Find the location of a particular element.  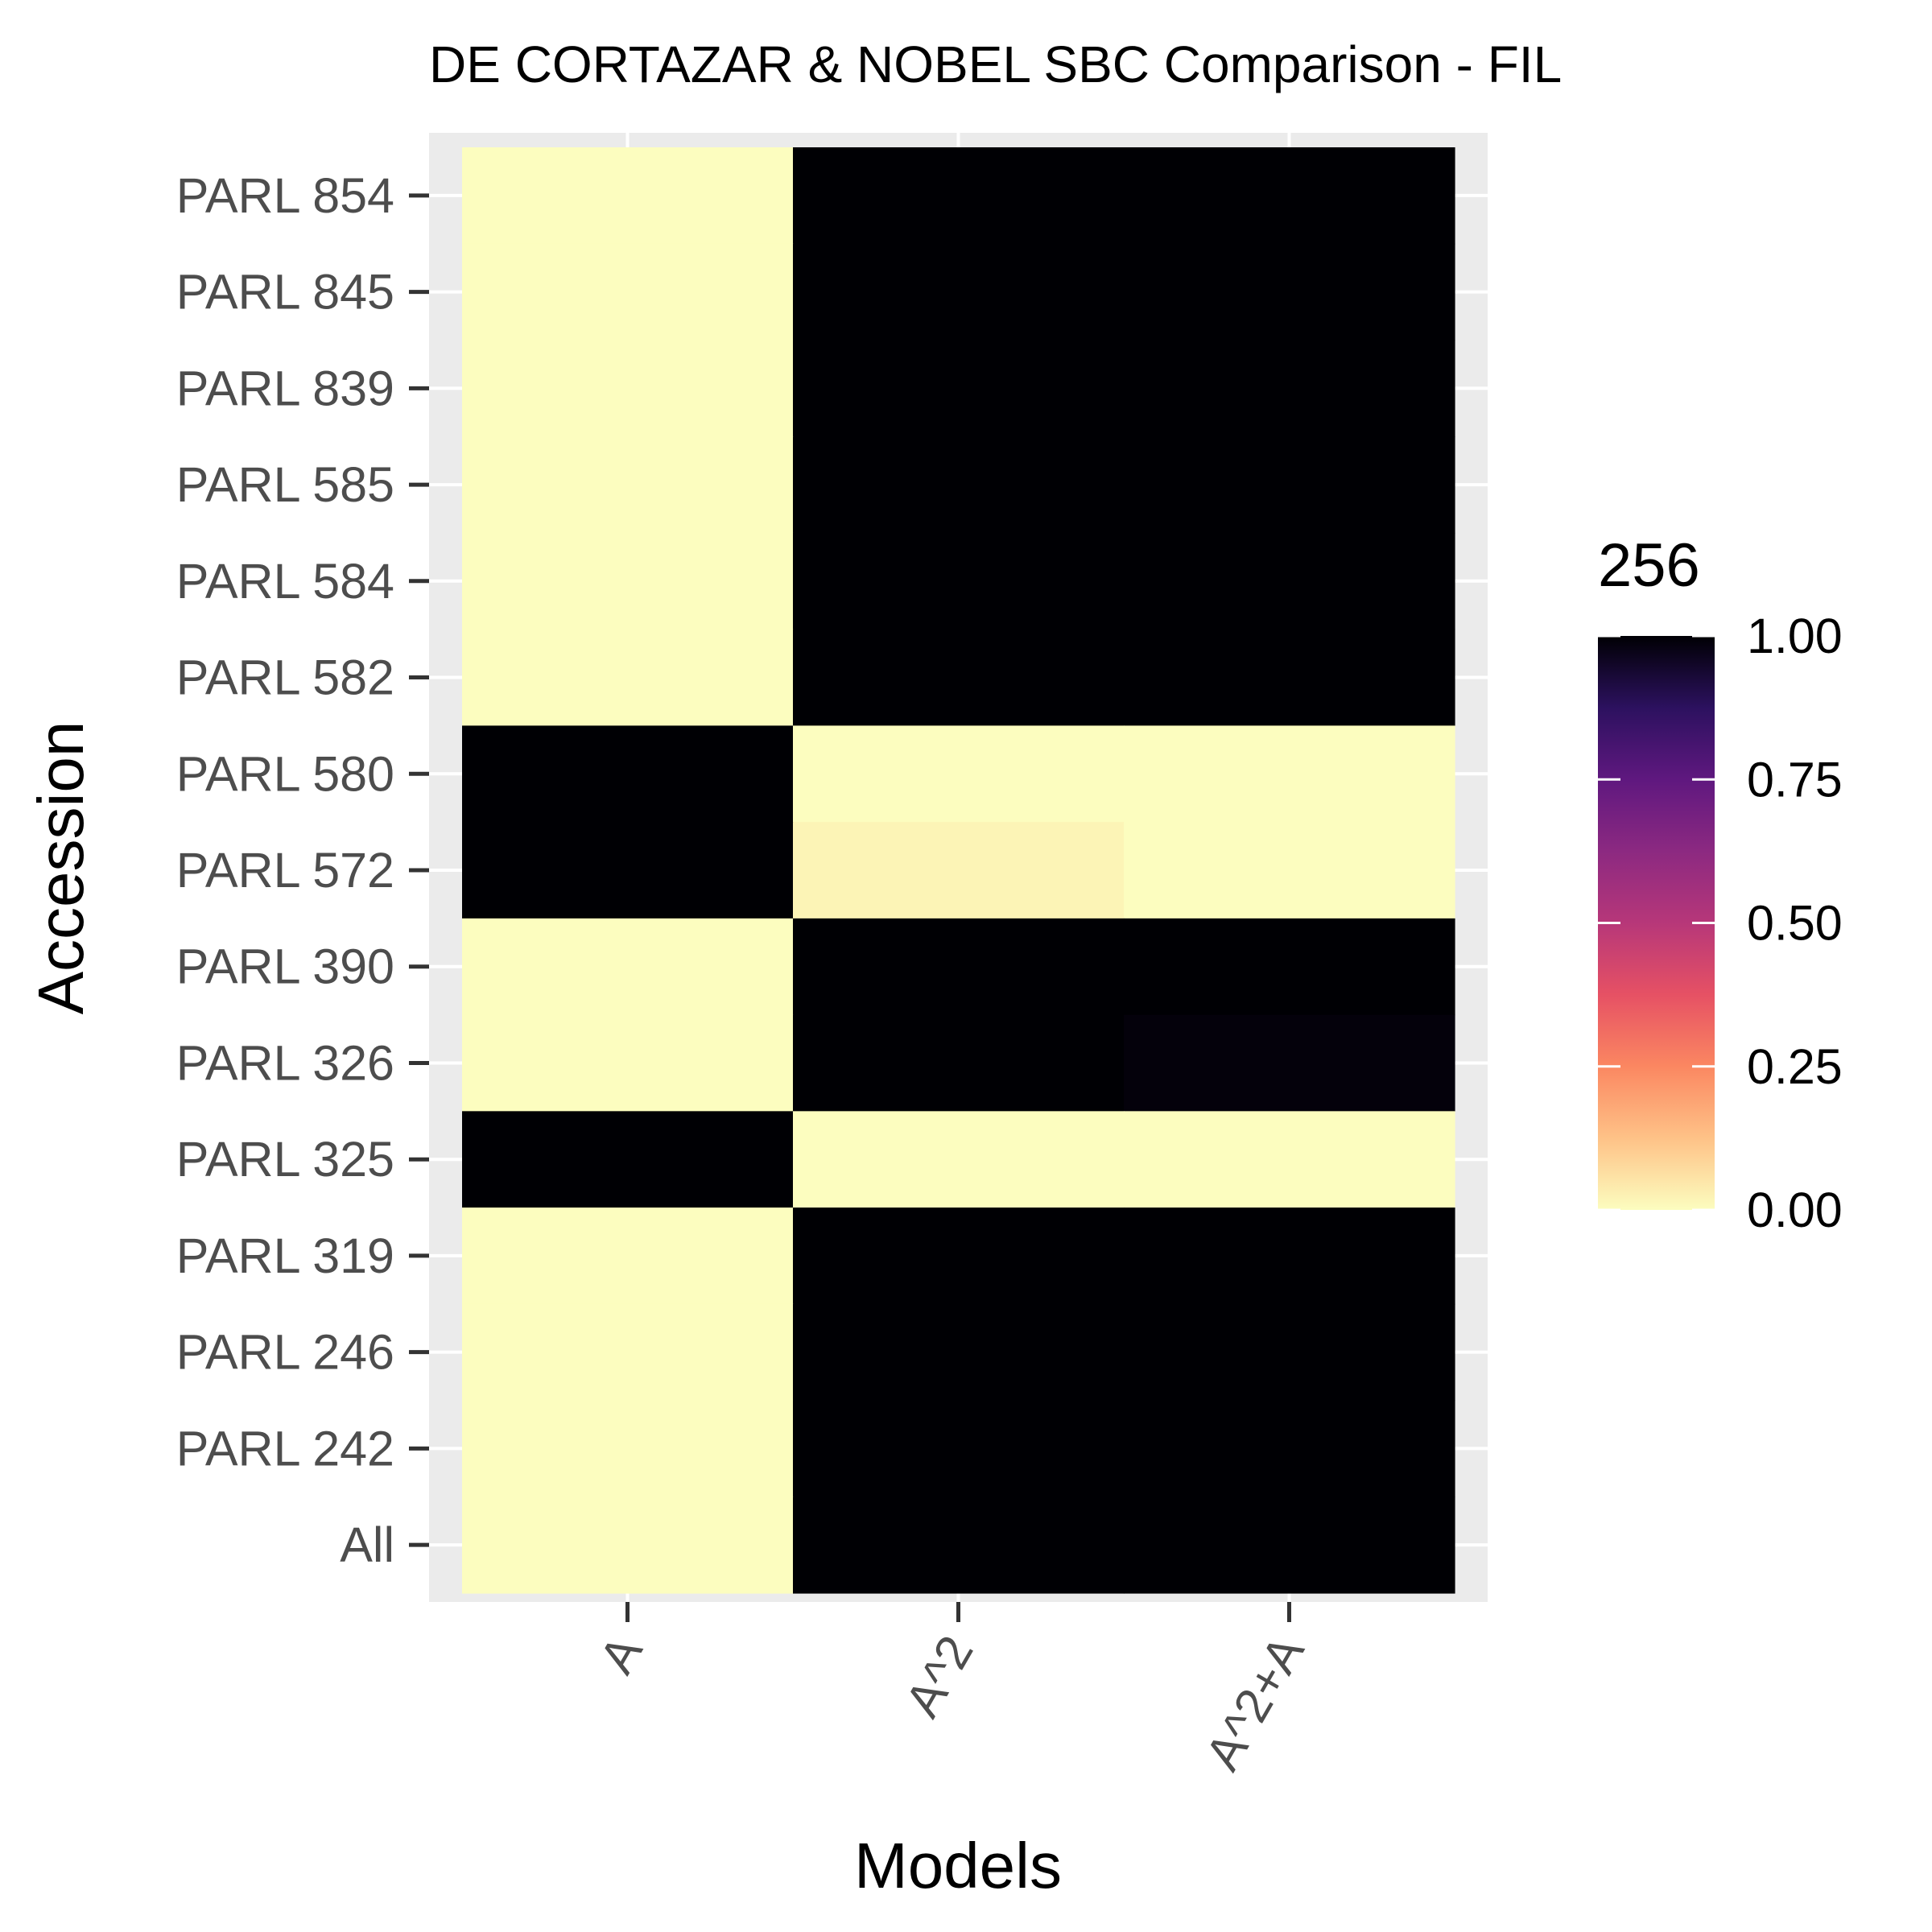

y-tick-label: PARL 582 is located at coordinates (285, 677).